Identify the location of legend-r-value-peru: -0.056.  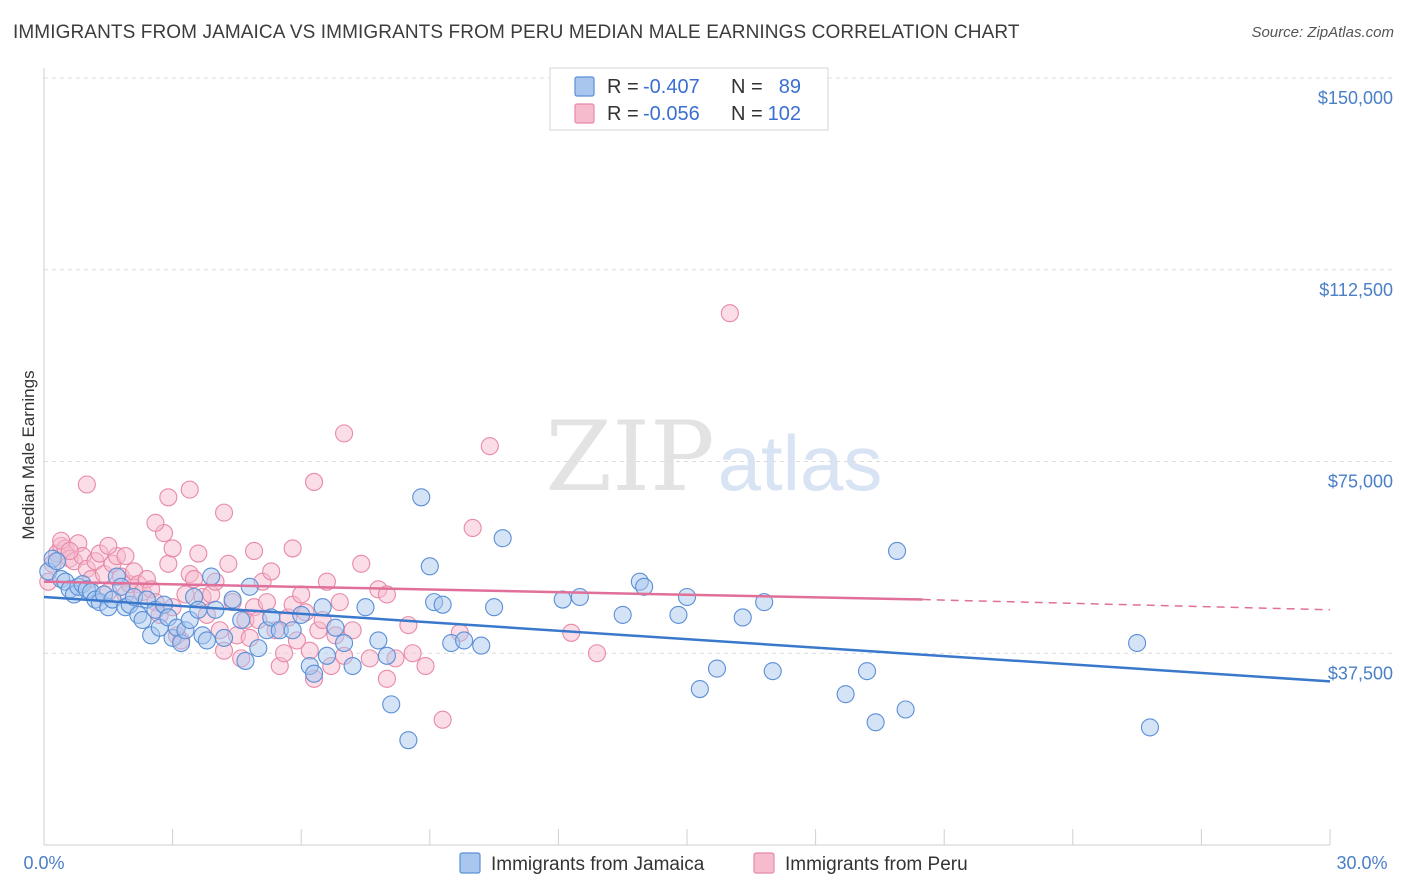
(671, 114).